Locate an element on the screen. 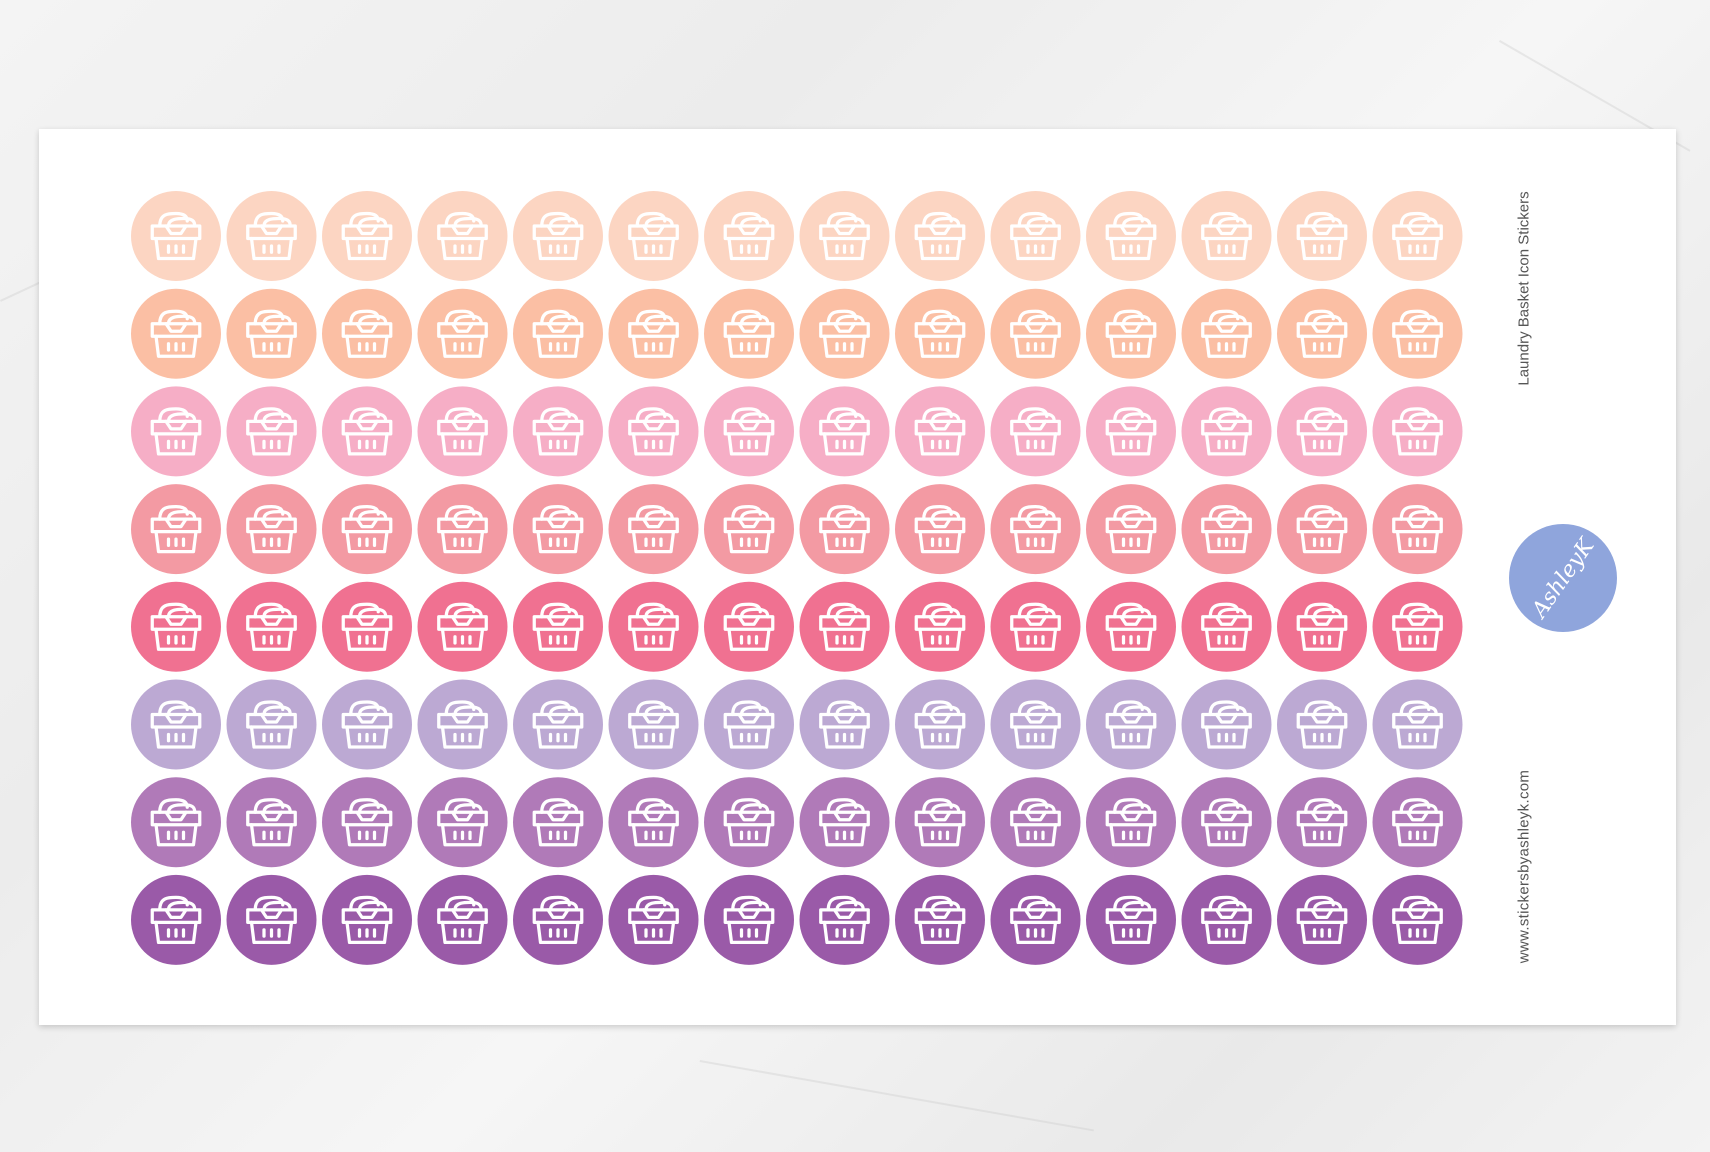  website-url: www.stickersbyashleyk.com is located at coordinates (1524, 866).